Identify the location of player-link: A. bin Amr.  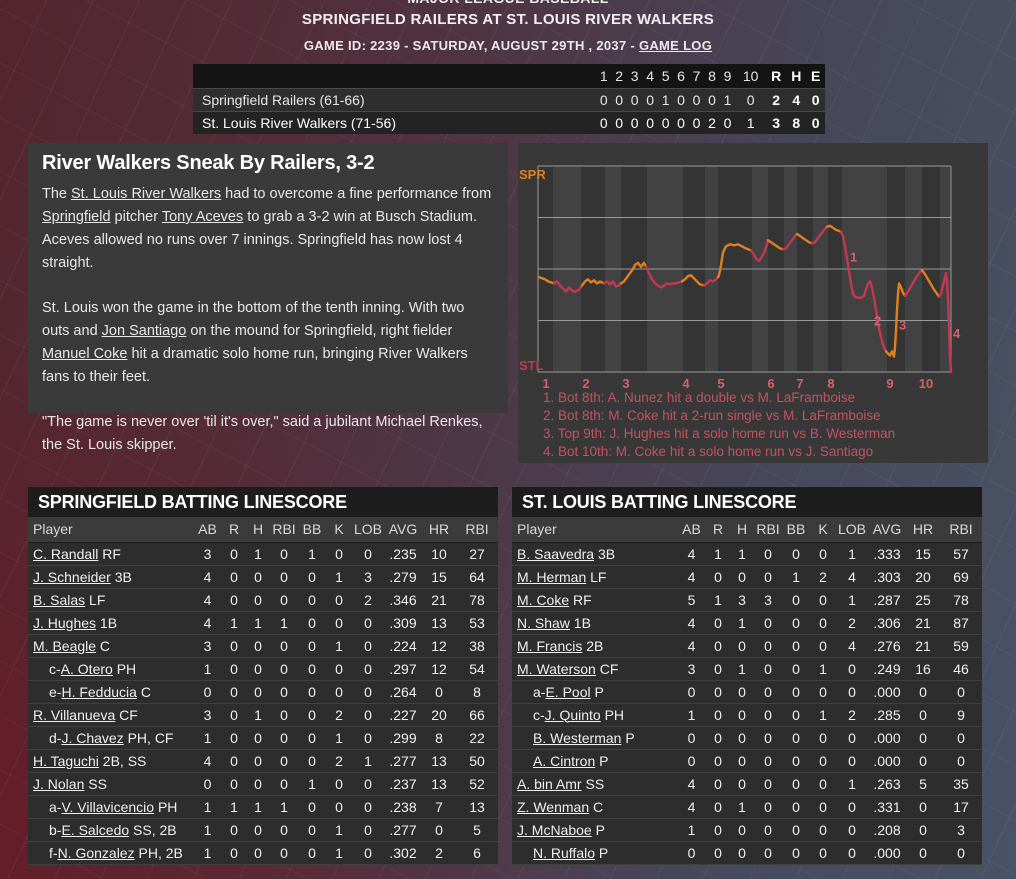
(549, 783).